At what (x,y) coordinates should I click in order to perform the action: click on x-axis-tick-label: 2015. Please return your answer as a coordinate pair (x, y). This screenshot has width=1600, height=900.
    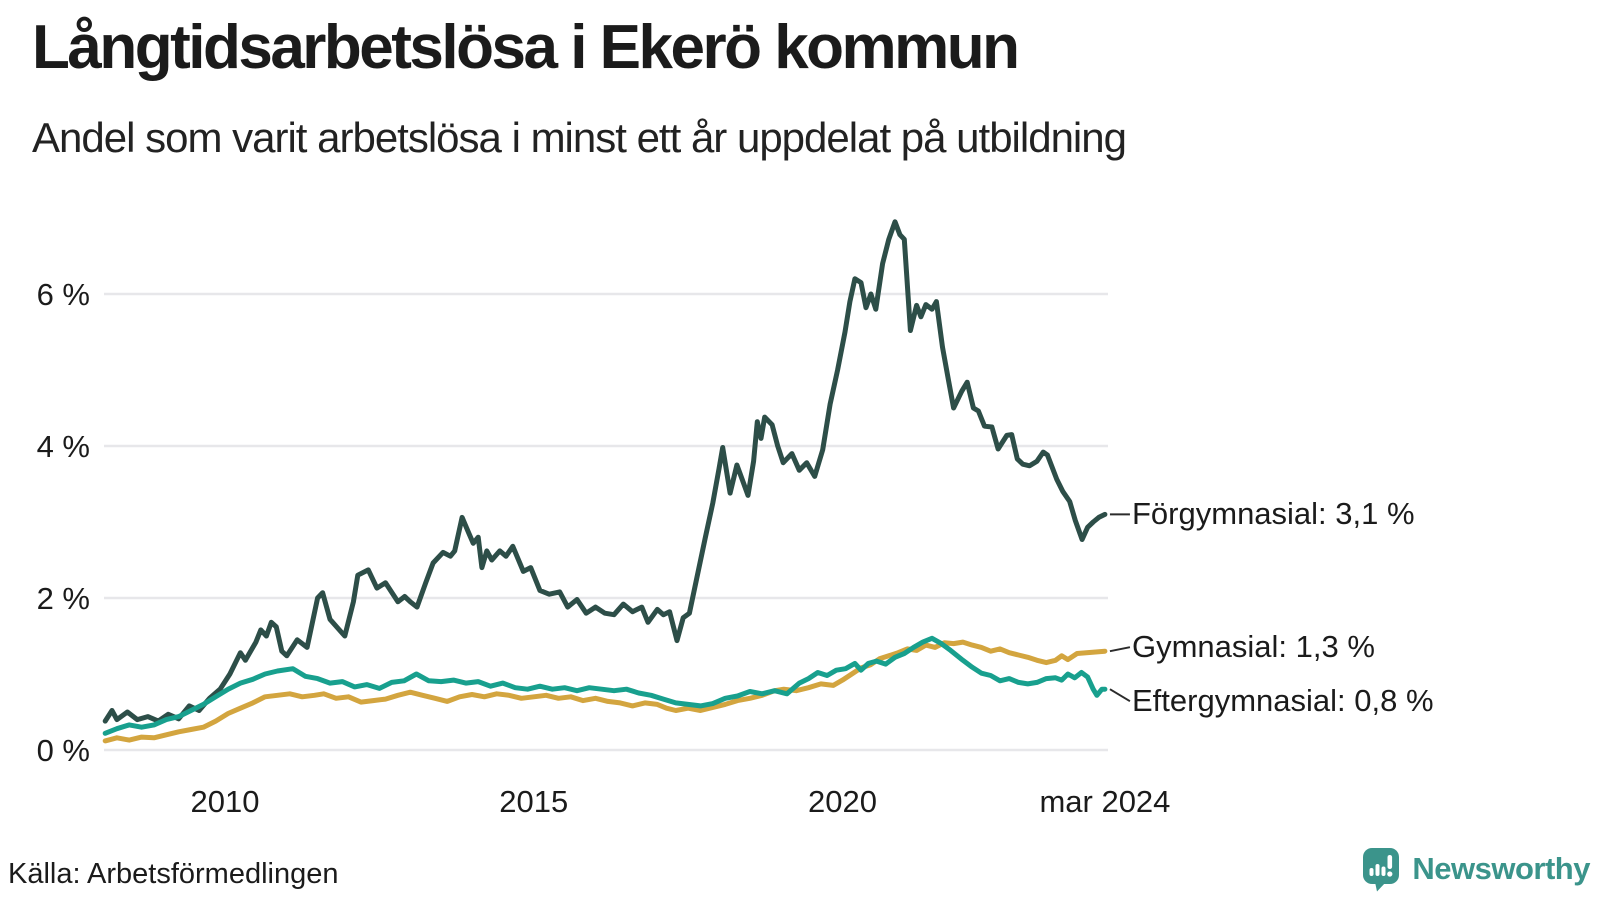
    Looking at the image, I should click on (533, 801).